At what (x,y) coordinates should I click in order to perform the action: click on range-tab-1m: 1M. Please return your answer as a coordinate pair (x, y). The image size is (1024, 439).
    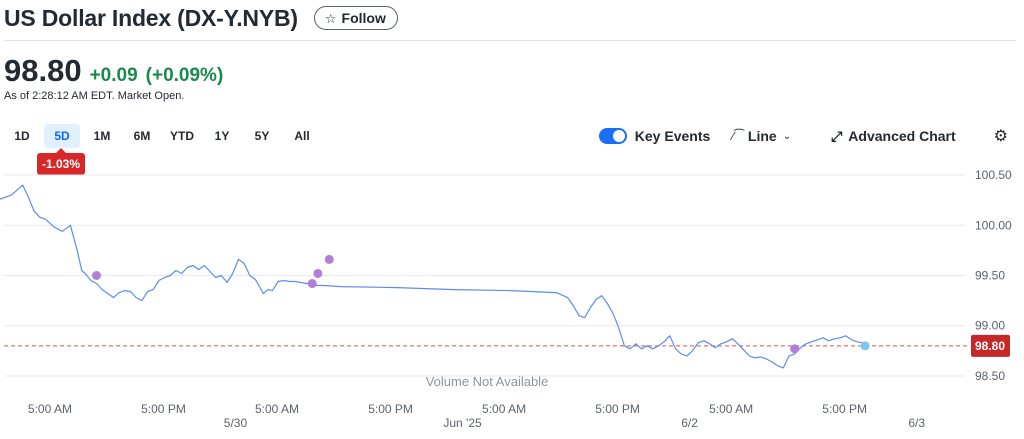
    Looking at the image, I should click on (102, 136).